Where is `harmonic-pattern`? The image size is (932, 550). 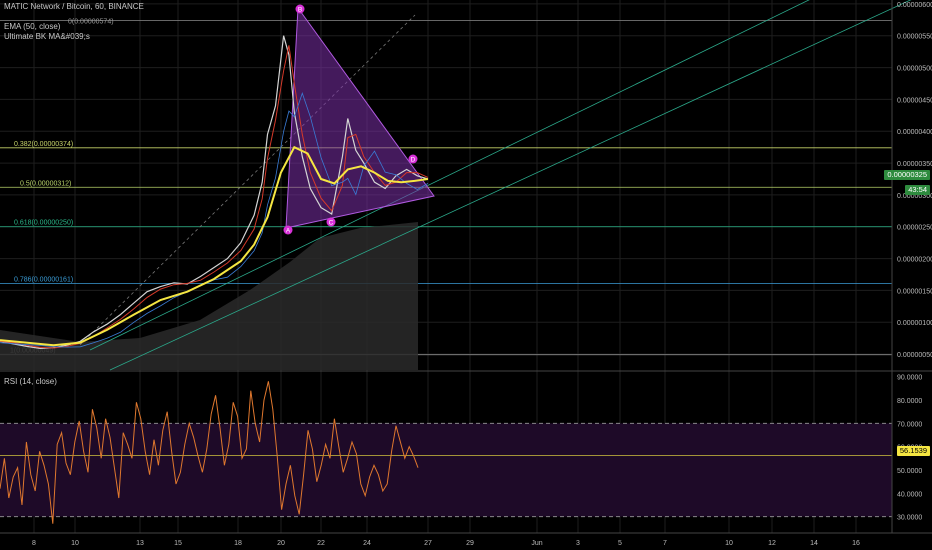
harmonic-pattern is located at coordinates (360, 117).